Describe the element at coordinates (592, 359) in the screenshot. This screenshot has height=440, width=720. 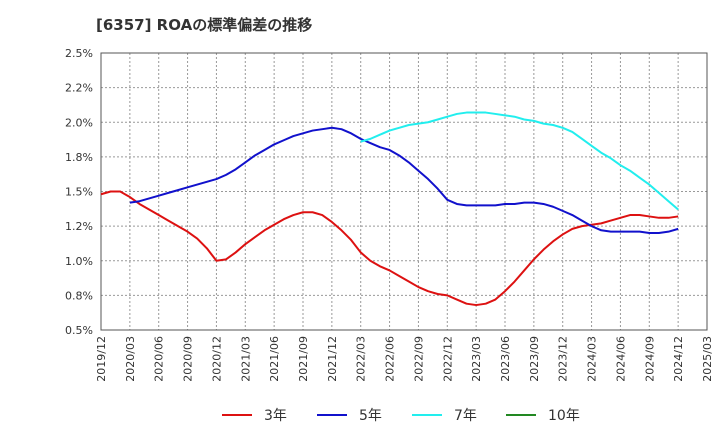
I see `x-tick-label: 2024/03` at that location.